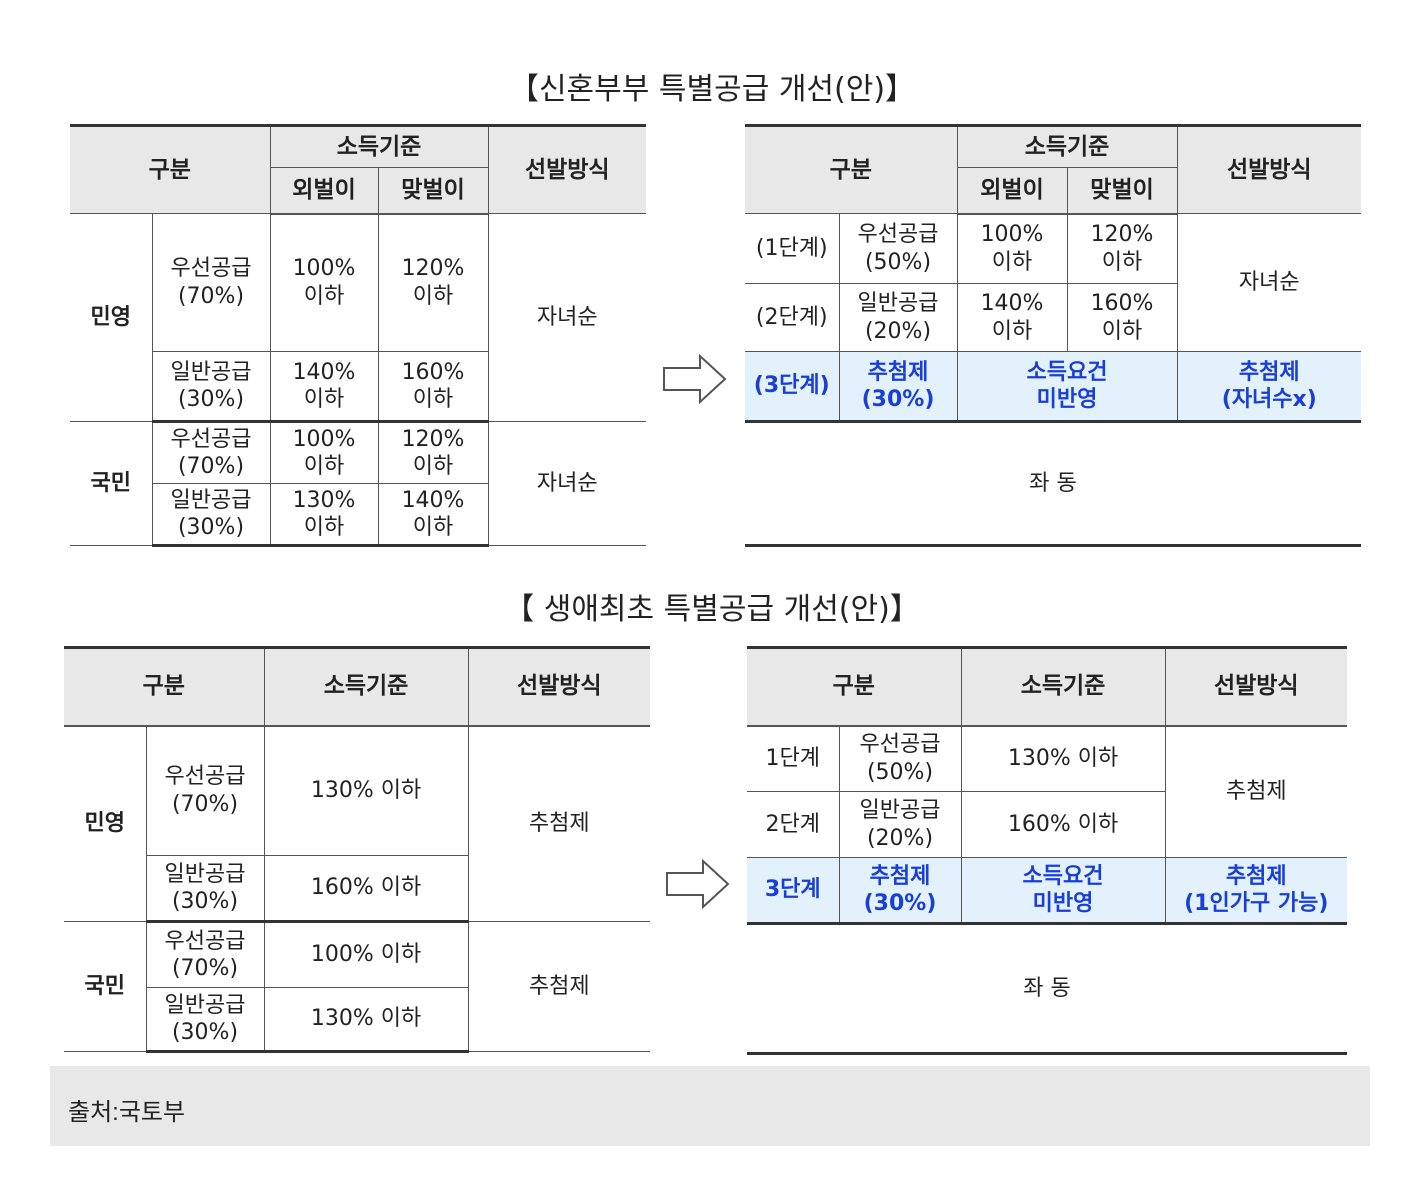 The height and width of the screenshot is (1188, 1424). Describe the element at coordinates (559, 986) in the screenshot. I see `public-selection: 추첨제` at that location.